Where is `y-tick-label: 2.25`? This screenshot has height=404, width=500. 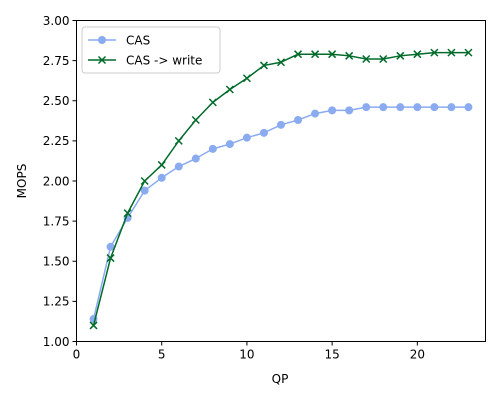
y-tick-label: 2.25 is located at coordinates (56, 141).